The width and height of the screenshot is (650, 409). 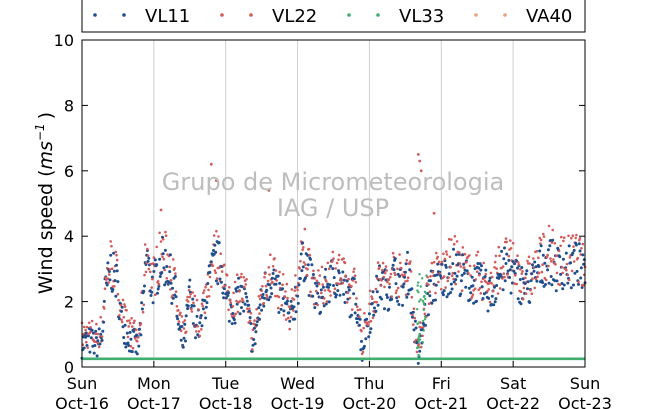 I want to click on legend-marker, so click(x=476, y=15).